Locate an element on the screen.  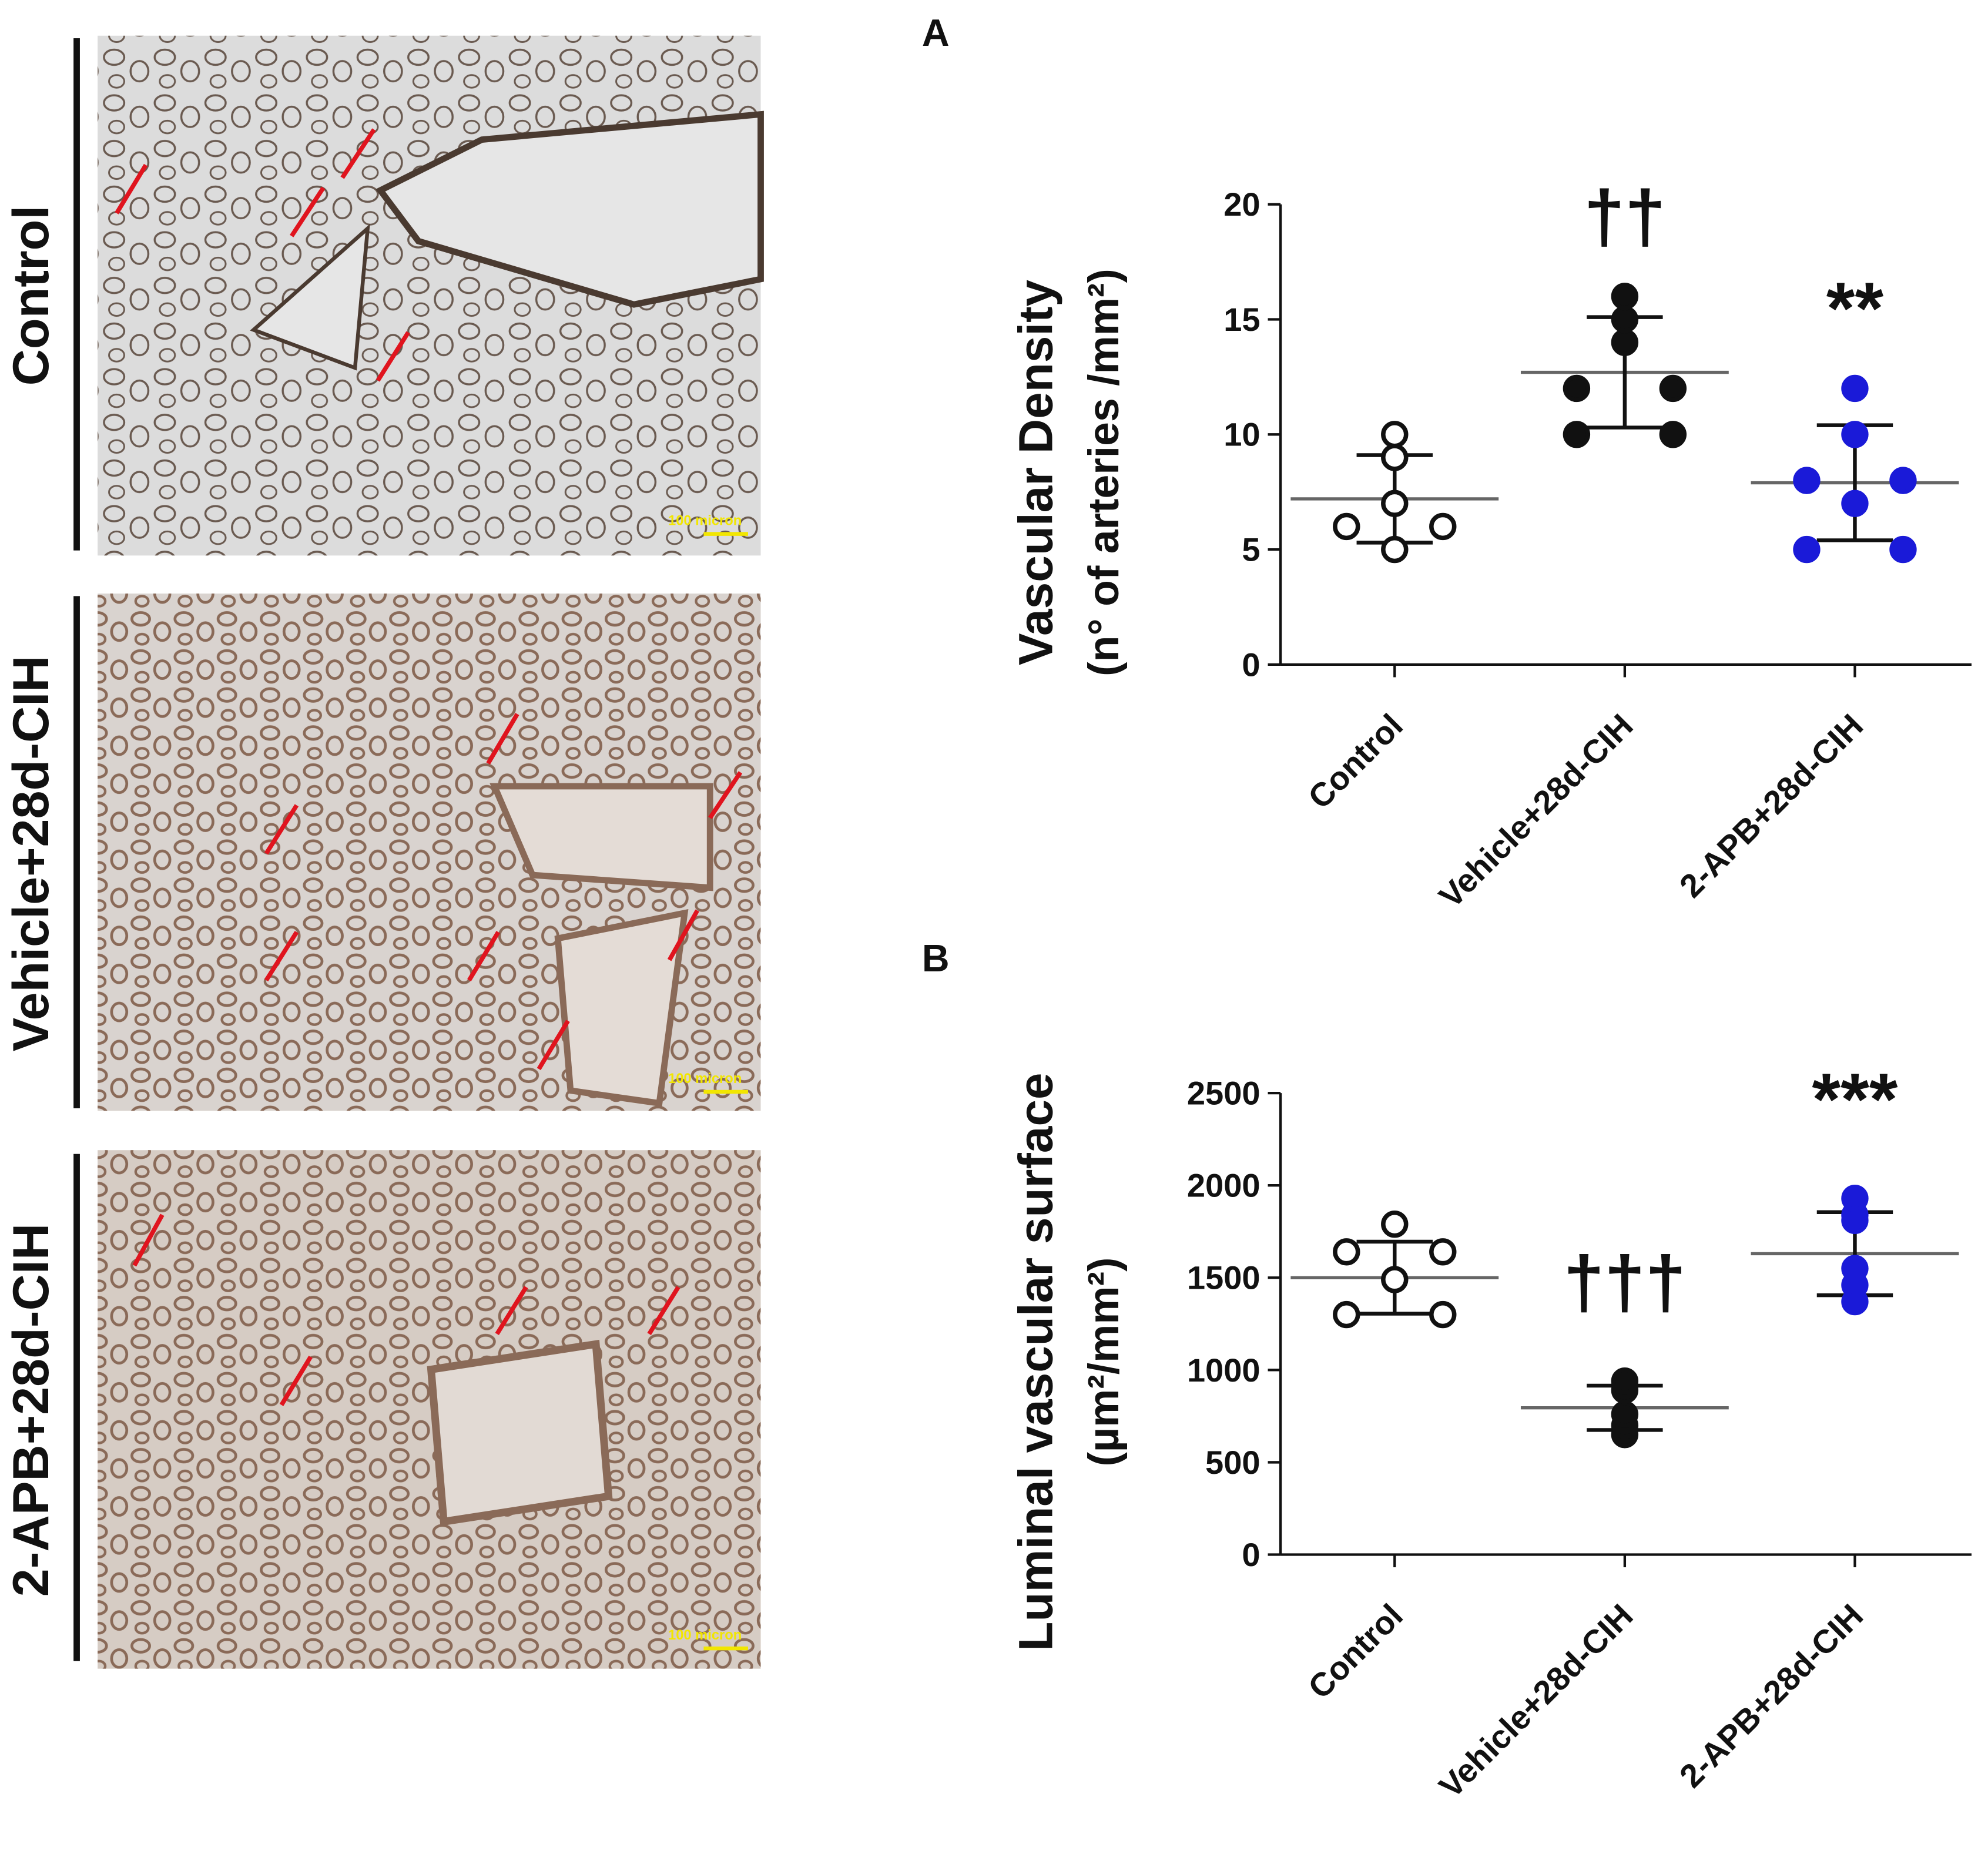
significance-label: ** is located at coordinates (1855, 308).